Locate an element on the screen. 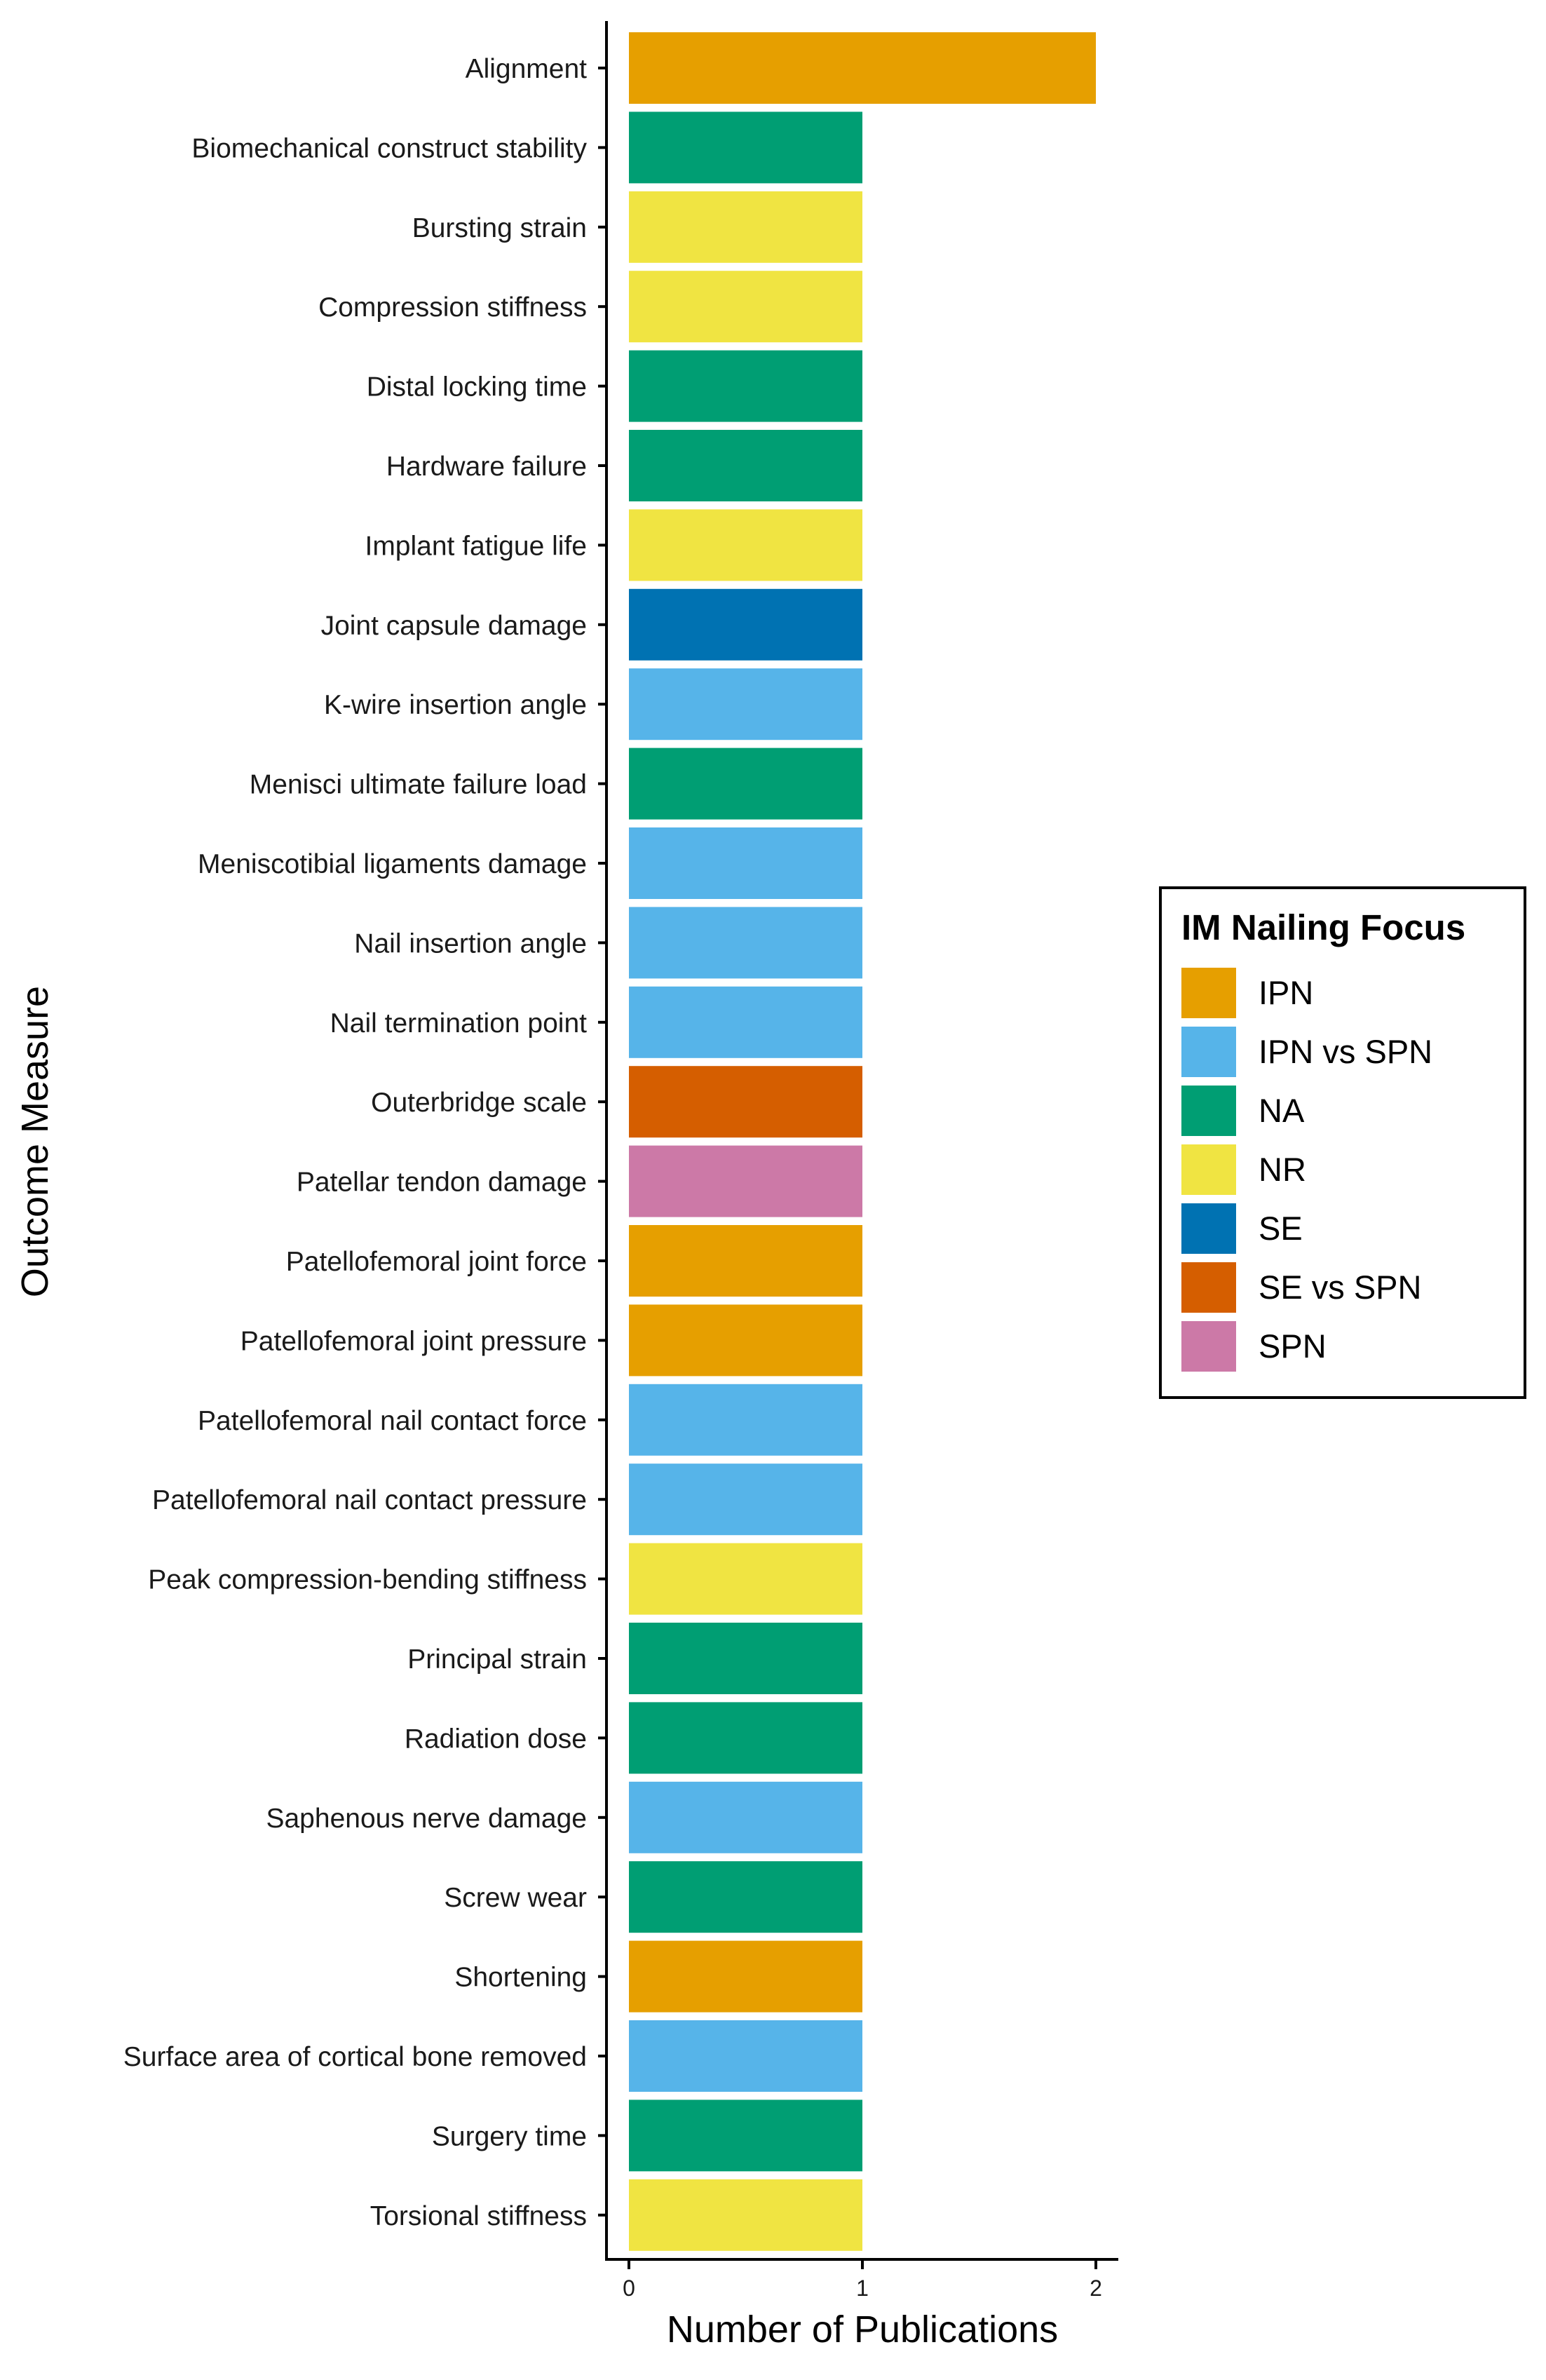 This screenshot has height=2380, width=1546. x-tick-label: 2 is located at coordinates (1096, 2288).